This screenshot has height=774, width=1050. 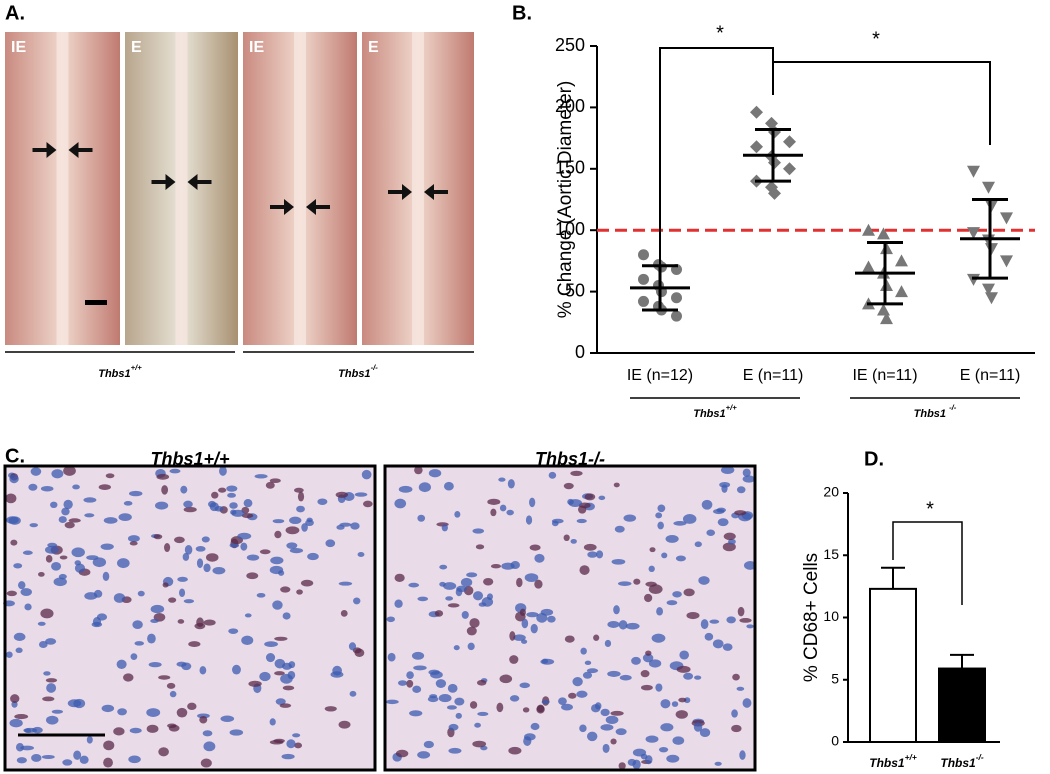 What do you see at coordinates (831, 616) in the screenshot?
I see `y-tick-label: 10` at bounding box center [831, 616].